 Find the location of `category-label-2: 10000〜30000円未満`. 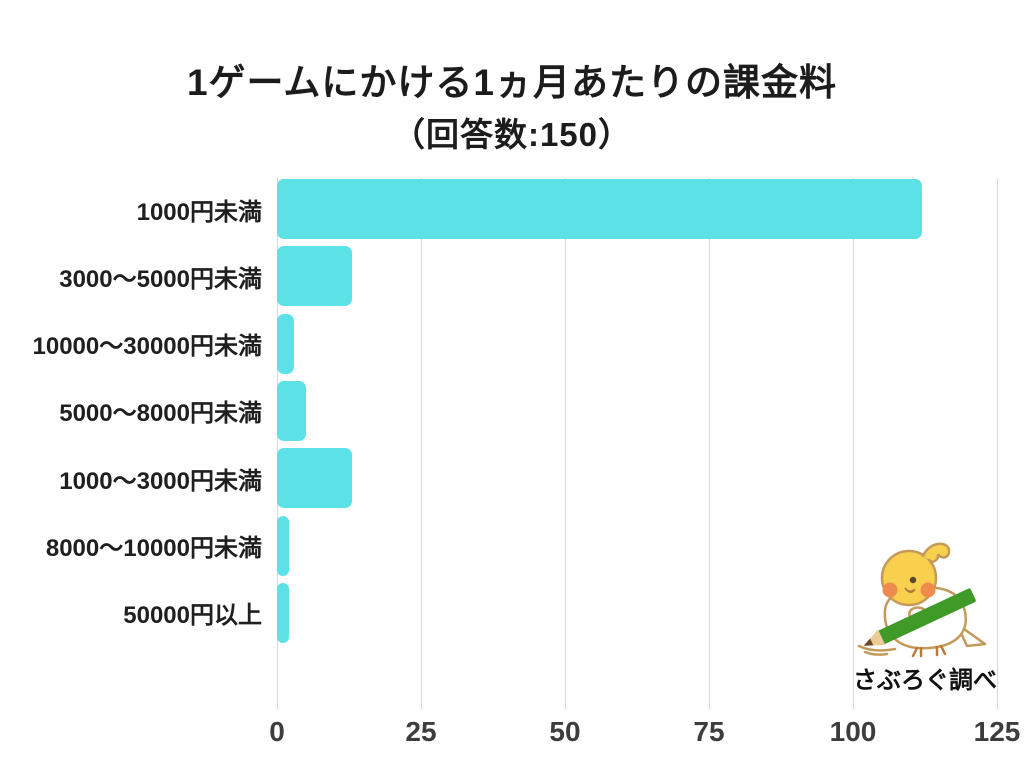

category-label-2: 10000〜30000円未満 is located at coordinates (147, 347).